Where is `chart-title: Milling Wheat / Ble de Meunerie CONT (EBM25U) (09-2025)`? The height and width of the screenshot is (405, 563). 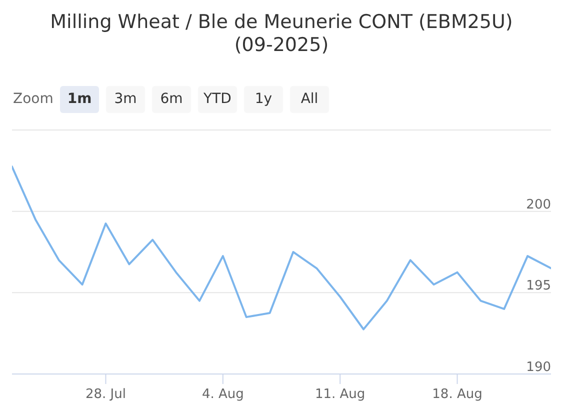 chart-title: Milling Wheat / Ble de Meunerie CONT (EBM25U) (09-2025) is located at coordinates (281, 34).